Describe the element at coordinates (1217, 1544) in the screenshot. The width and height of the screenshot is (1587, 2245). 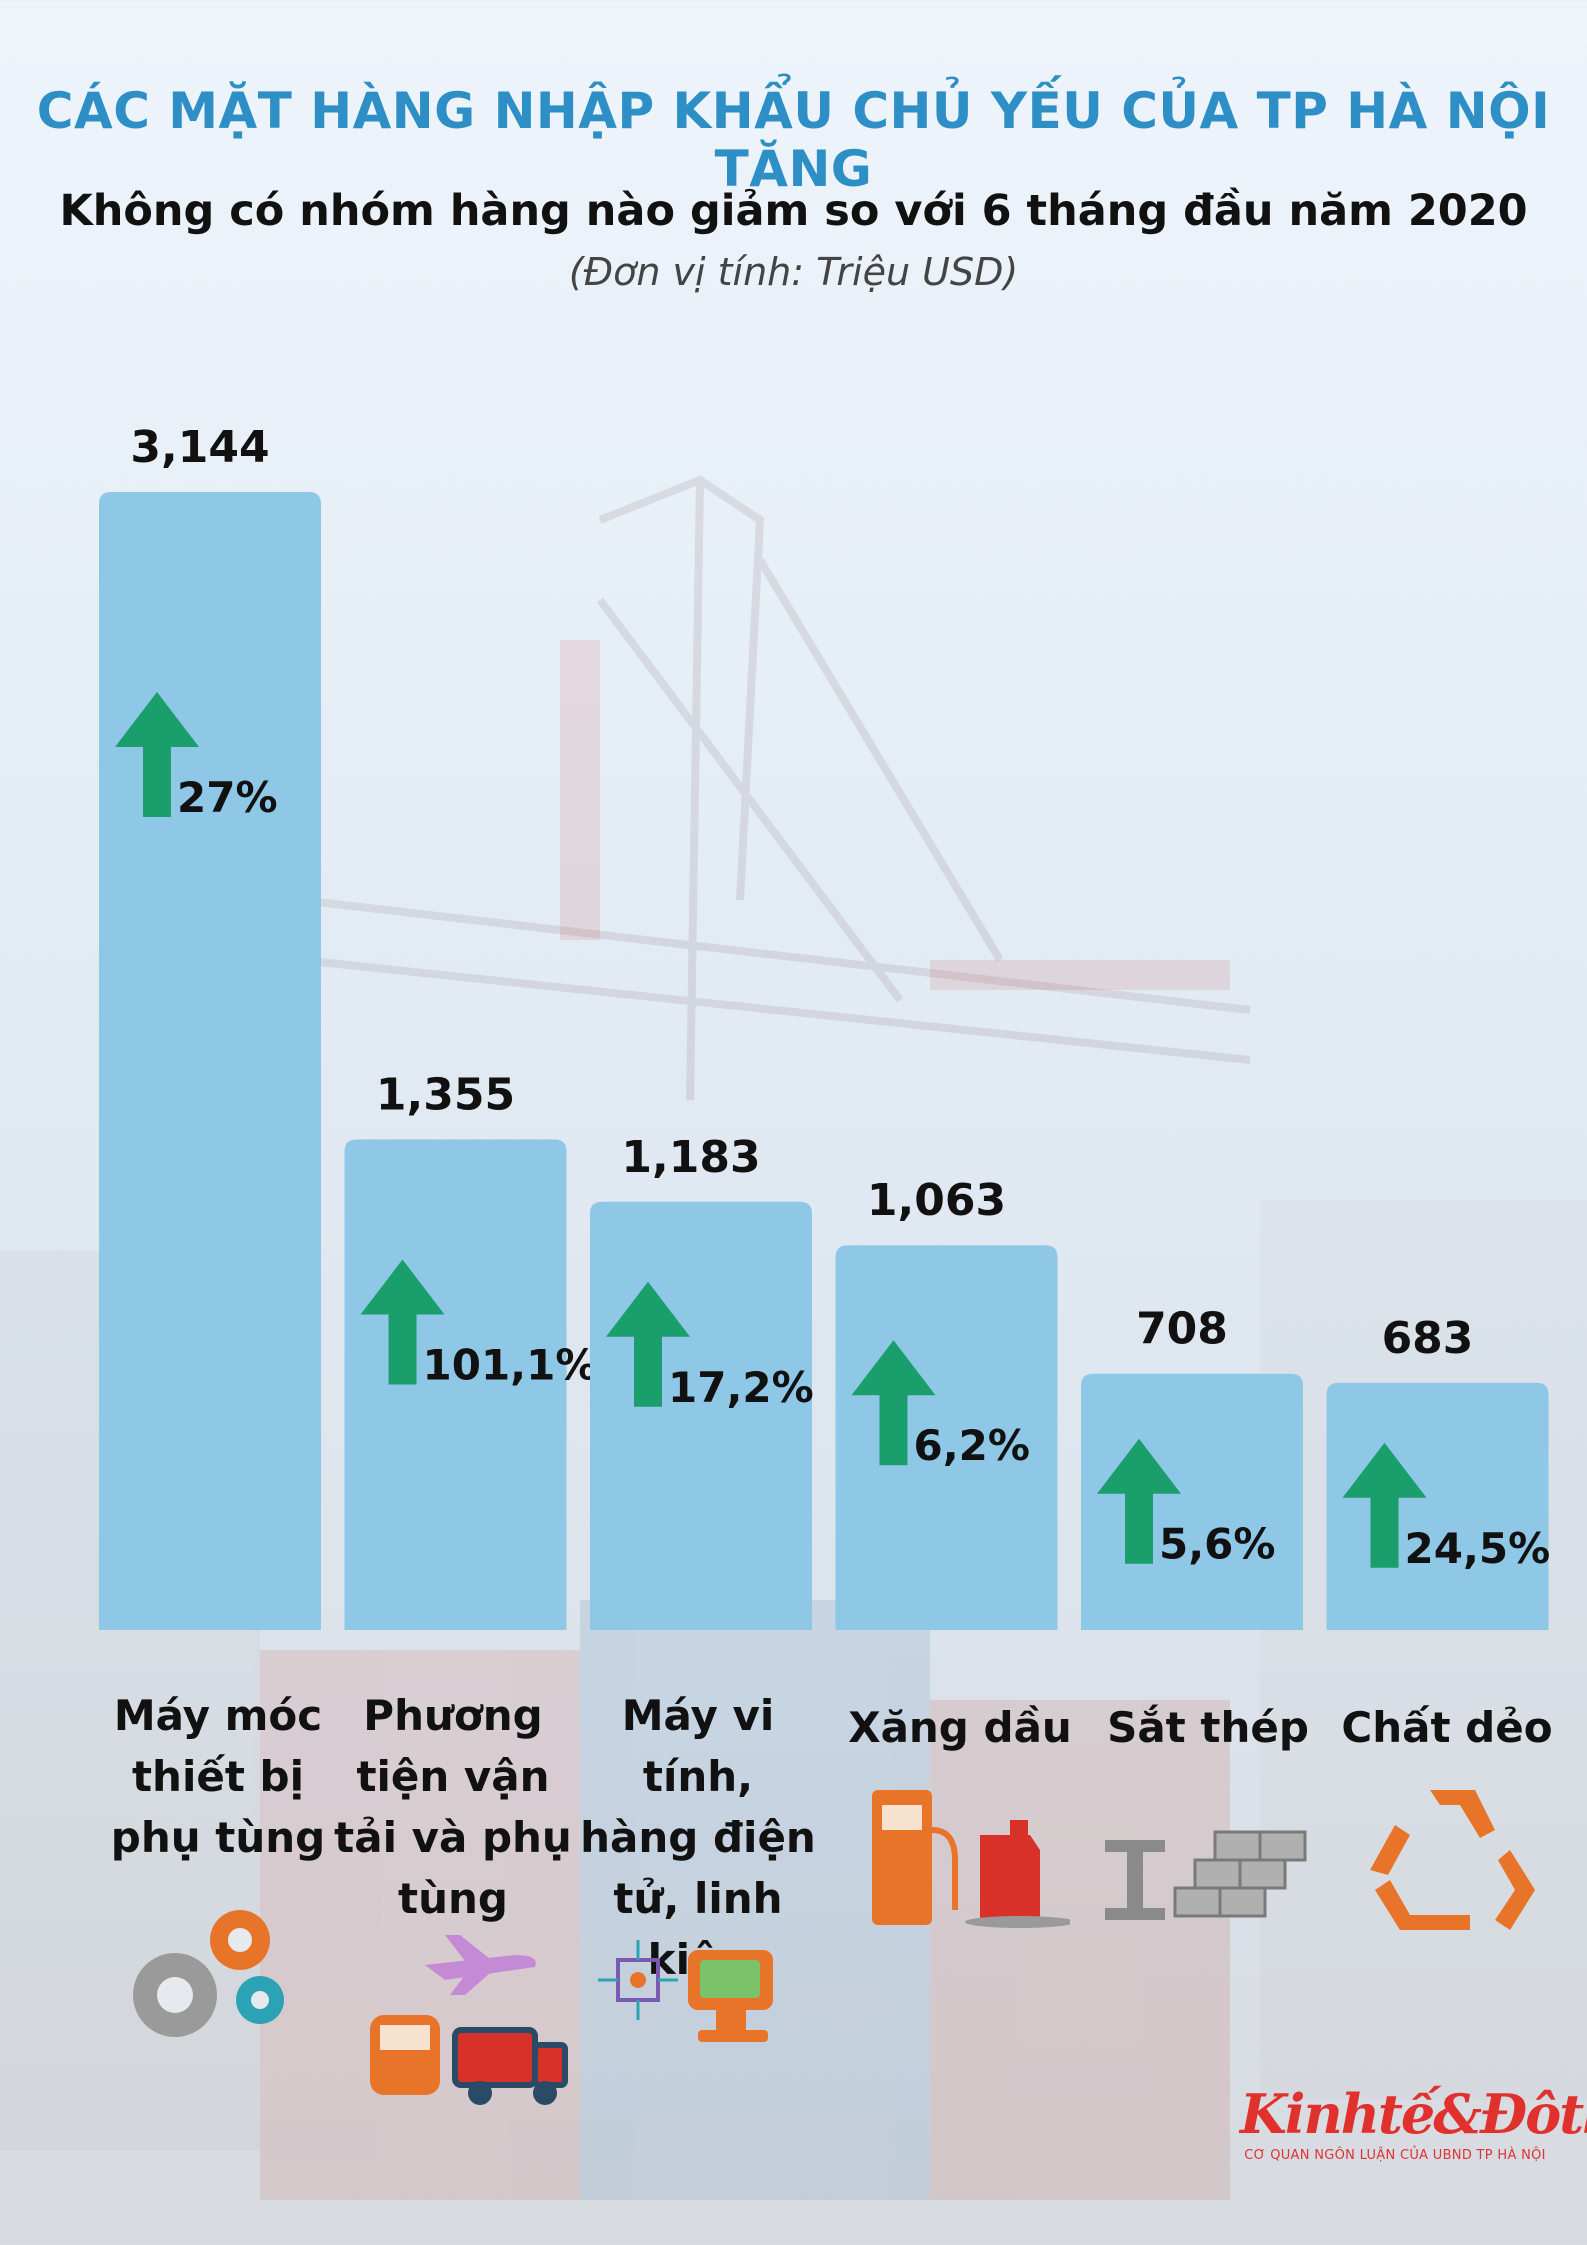
I see `growth-label-4: 5,6%` at that location.